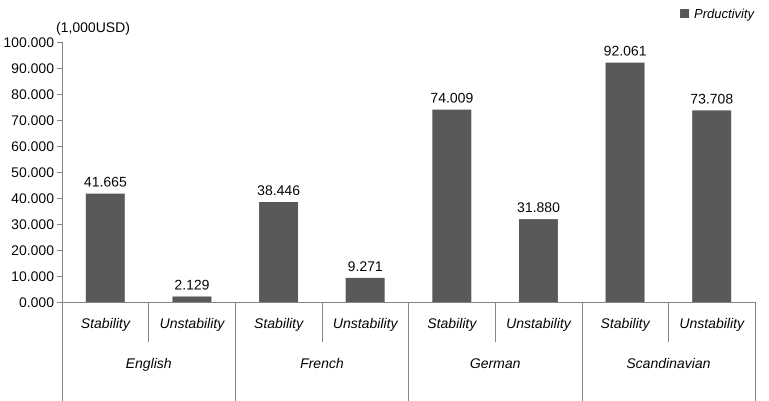 This screenshot has height=401, width=769. I want to click on y-tick-label: 50.000, so click(32, 172).